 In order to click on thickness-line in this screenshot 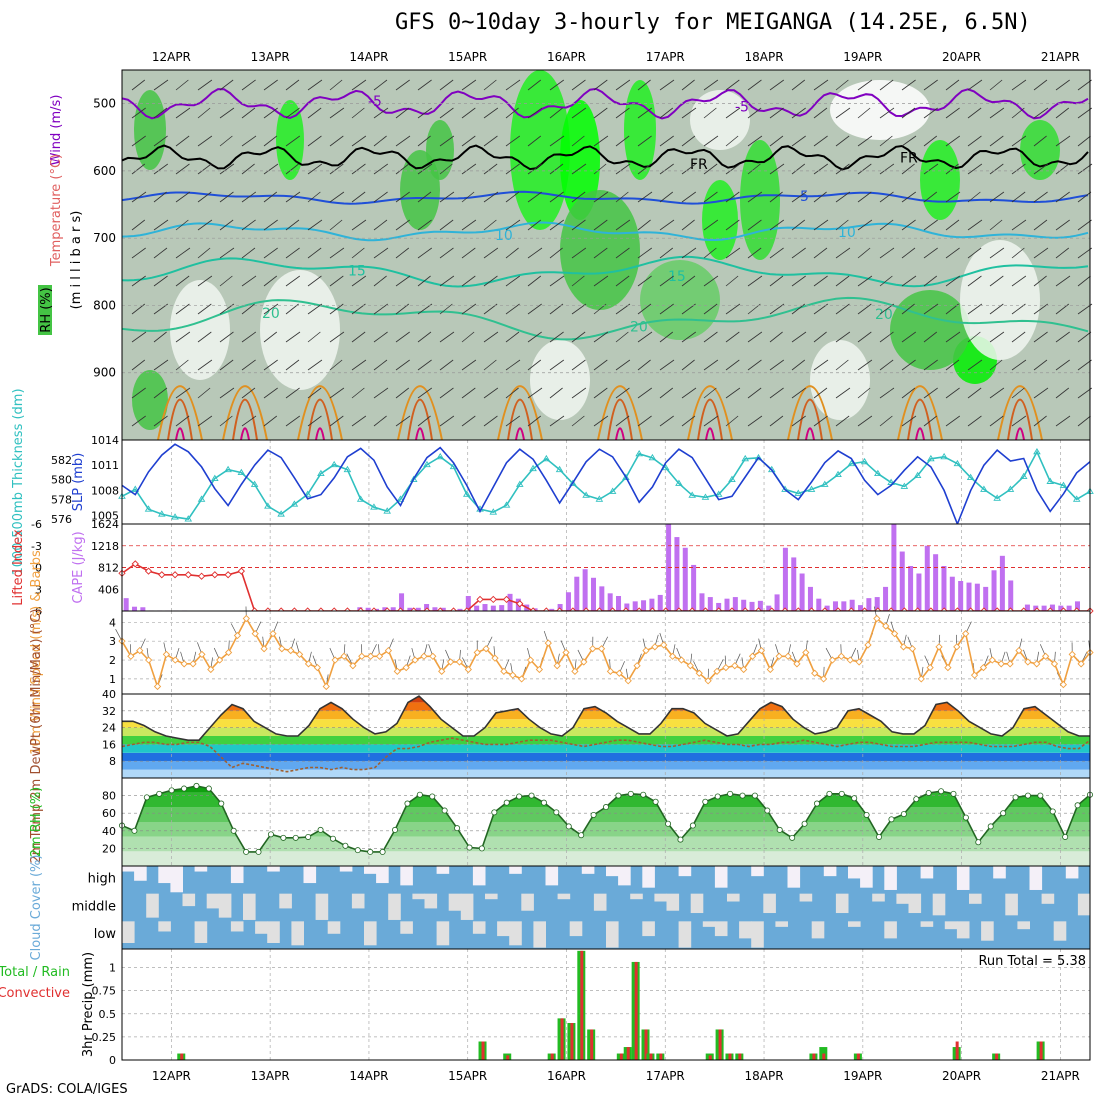, I will do `click(606, 485)`.